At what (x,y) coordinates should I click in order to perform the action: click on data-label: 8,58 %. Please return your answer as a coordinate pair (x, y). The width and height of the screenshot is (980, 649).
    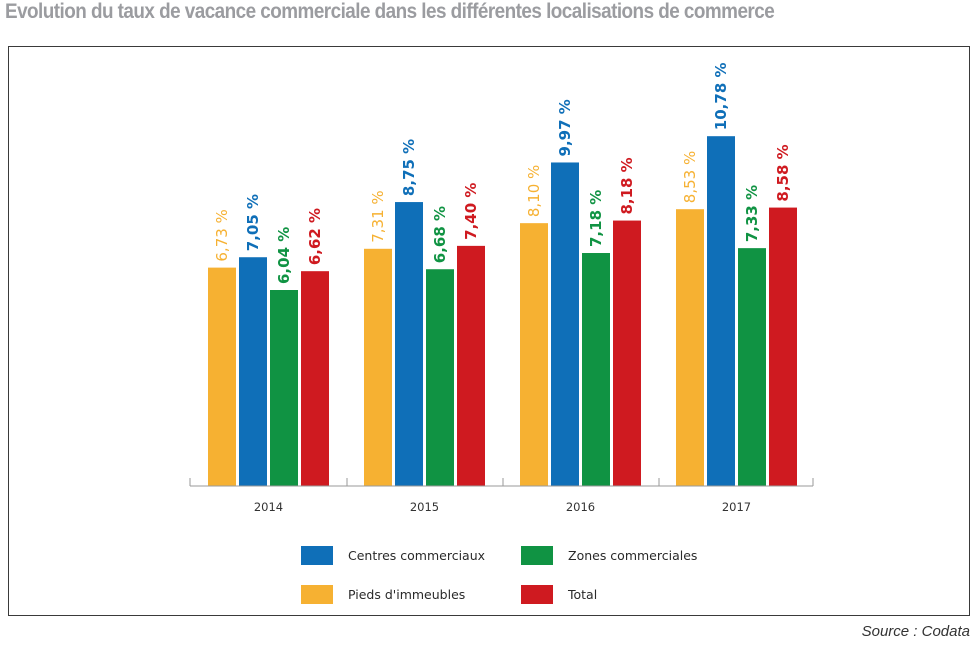
    Looking at the image, I should click on (783, 172).